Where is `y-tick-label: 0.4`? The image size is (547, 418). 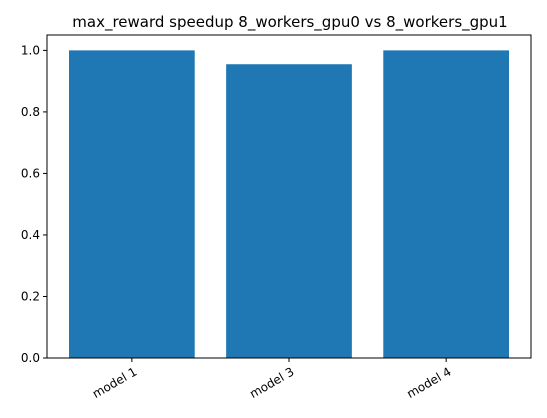 y-tick-label: 0.4 is located at coordinates (30, 235).